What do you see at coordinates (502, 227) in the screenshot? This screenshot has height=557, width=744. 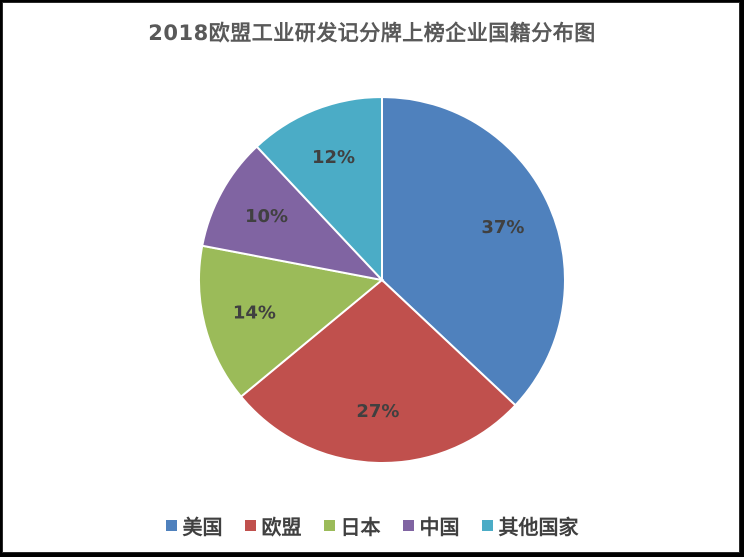 I see `data-label-usa: 37%` at bounding box center [502, 227].